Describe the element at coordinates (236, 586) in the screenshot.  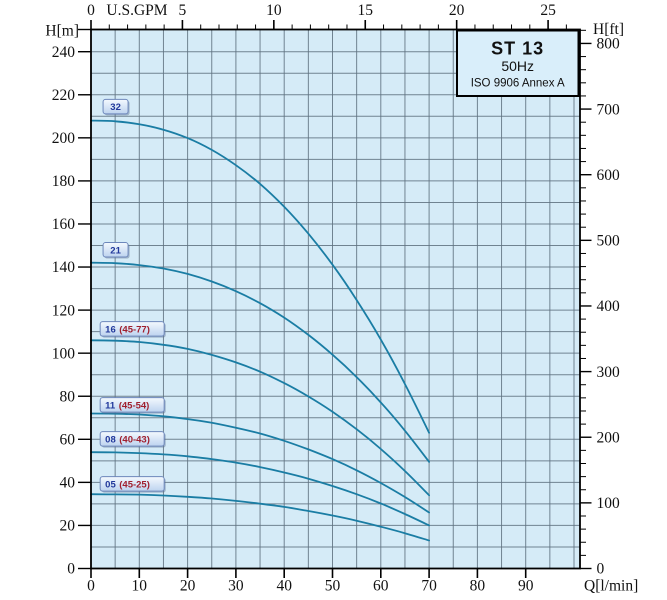
I see `bottom-tick-label: 30` at that location.